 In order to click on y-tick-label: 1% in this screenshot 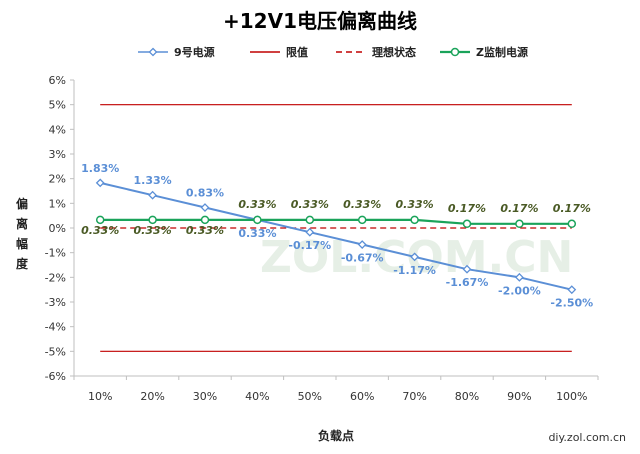, I will do `click(57, 203)`.